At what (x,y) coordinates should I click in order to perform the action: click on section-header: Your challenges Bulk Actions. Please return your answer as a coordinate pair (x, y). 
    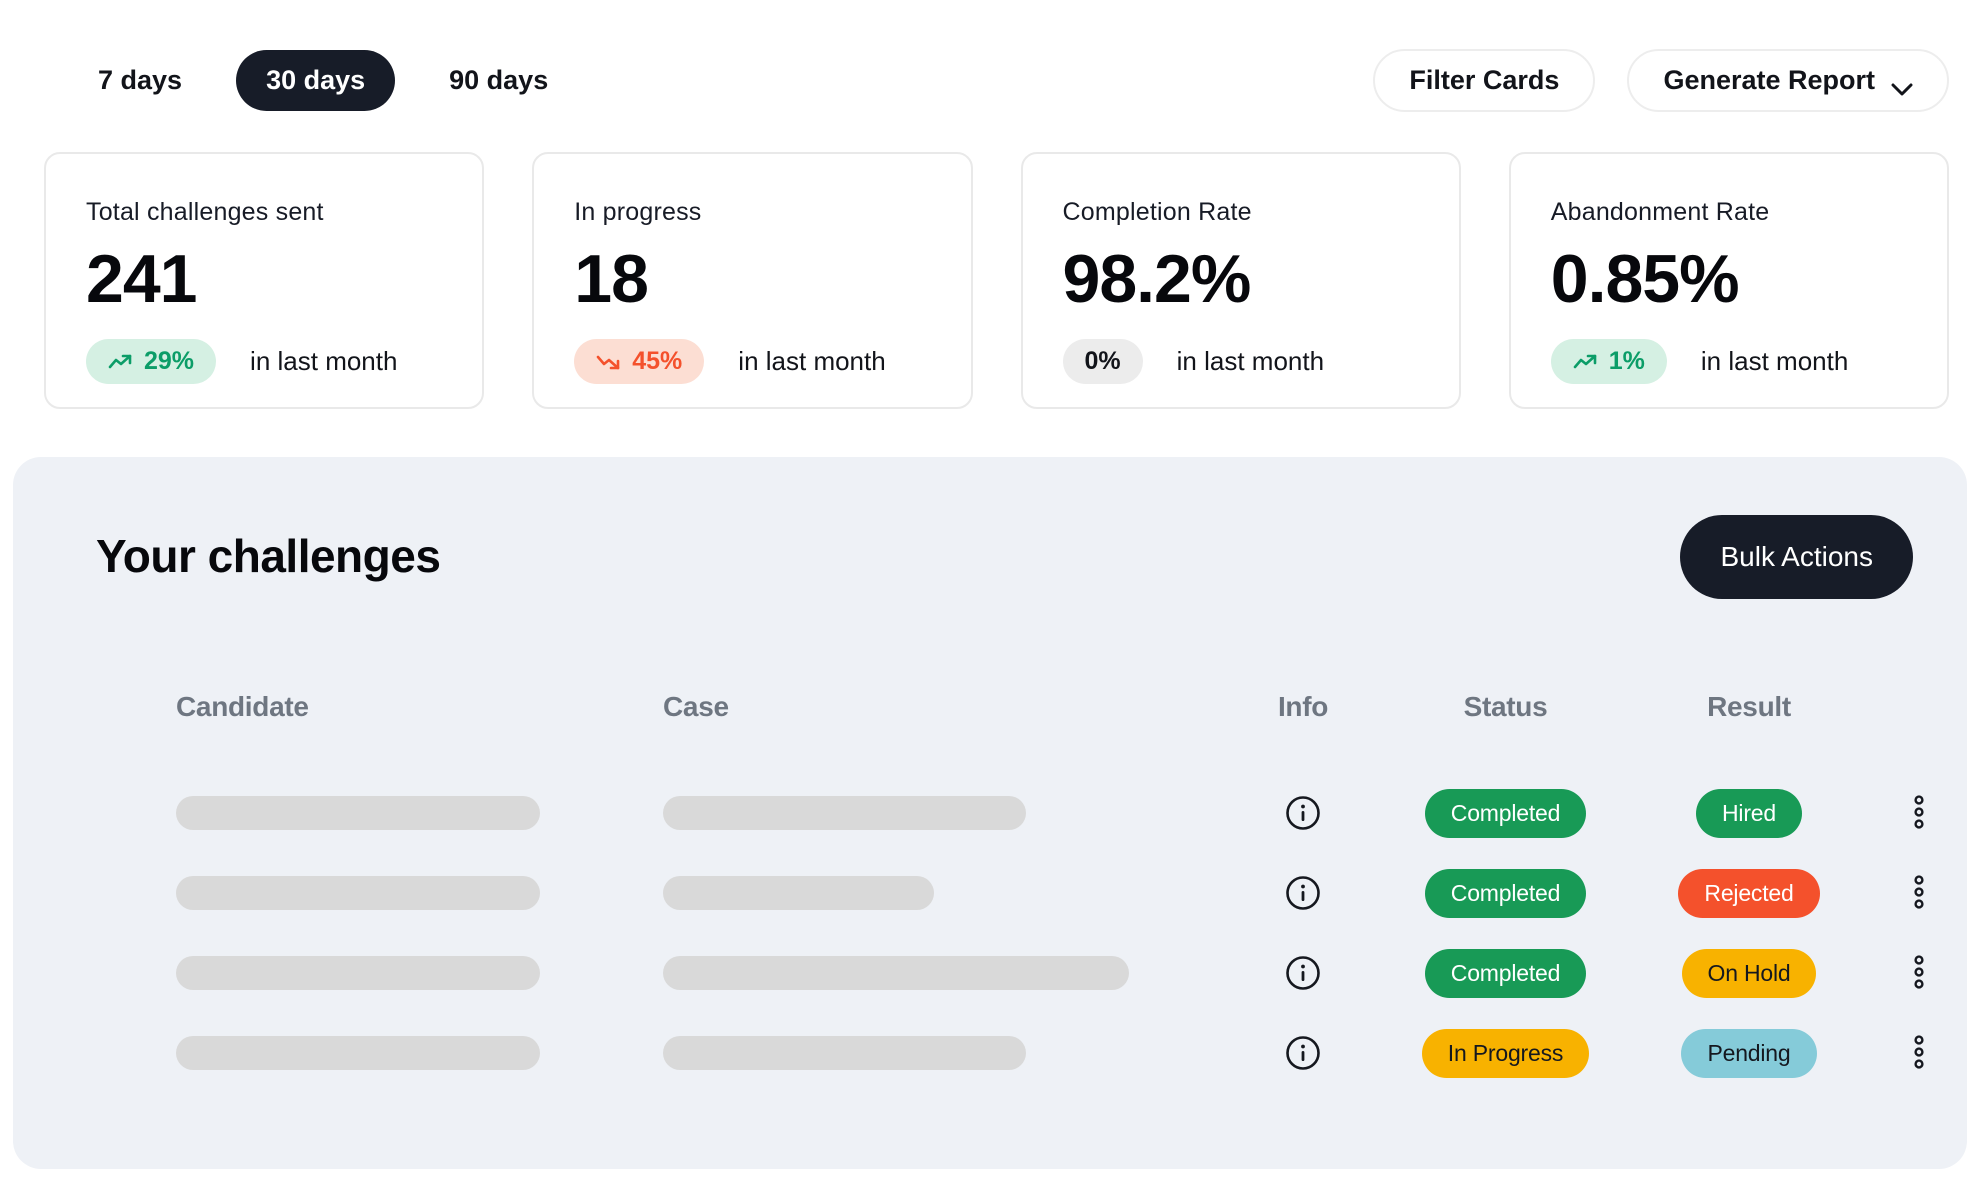
    Looking at the image, I should click on (997, 557).